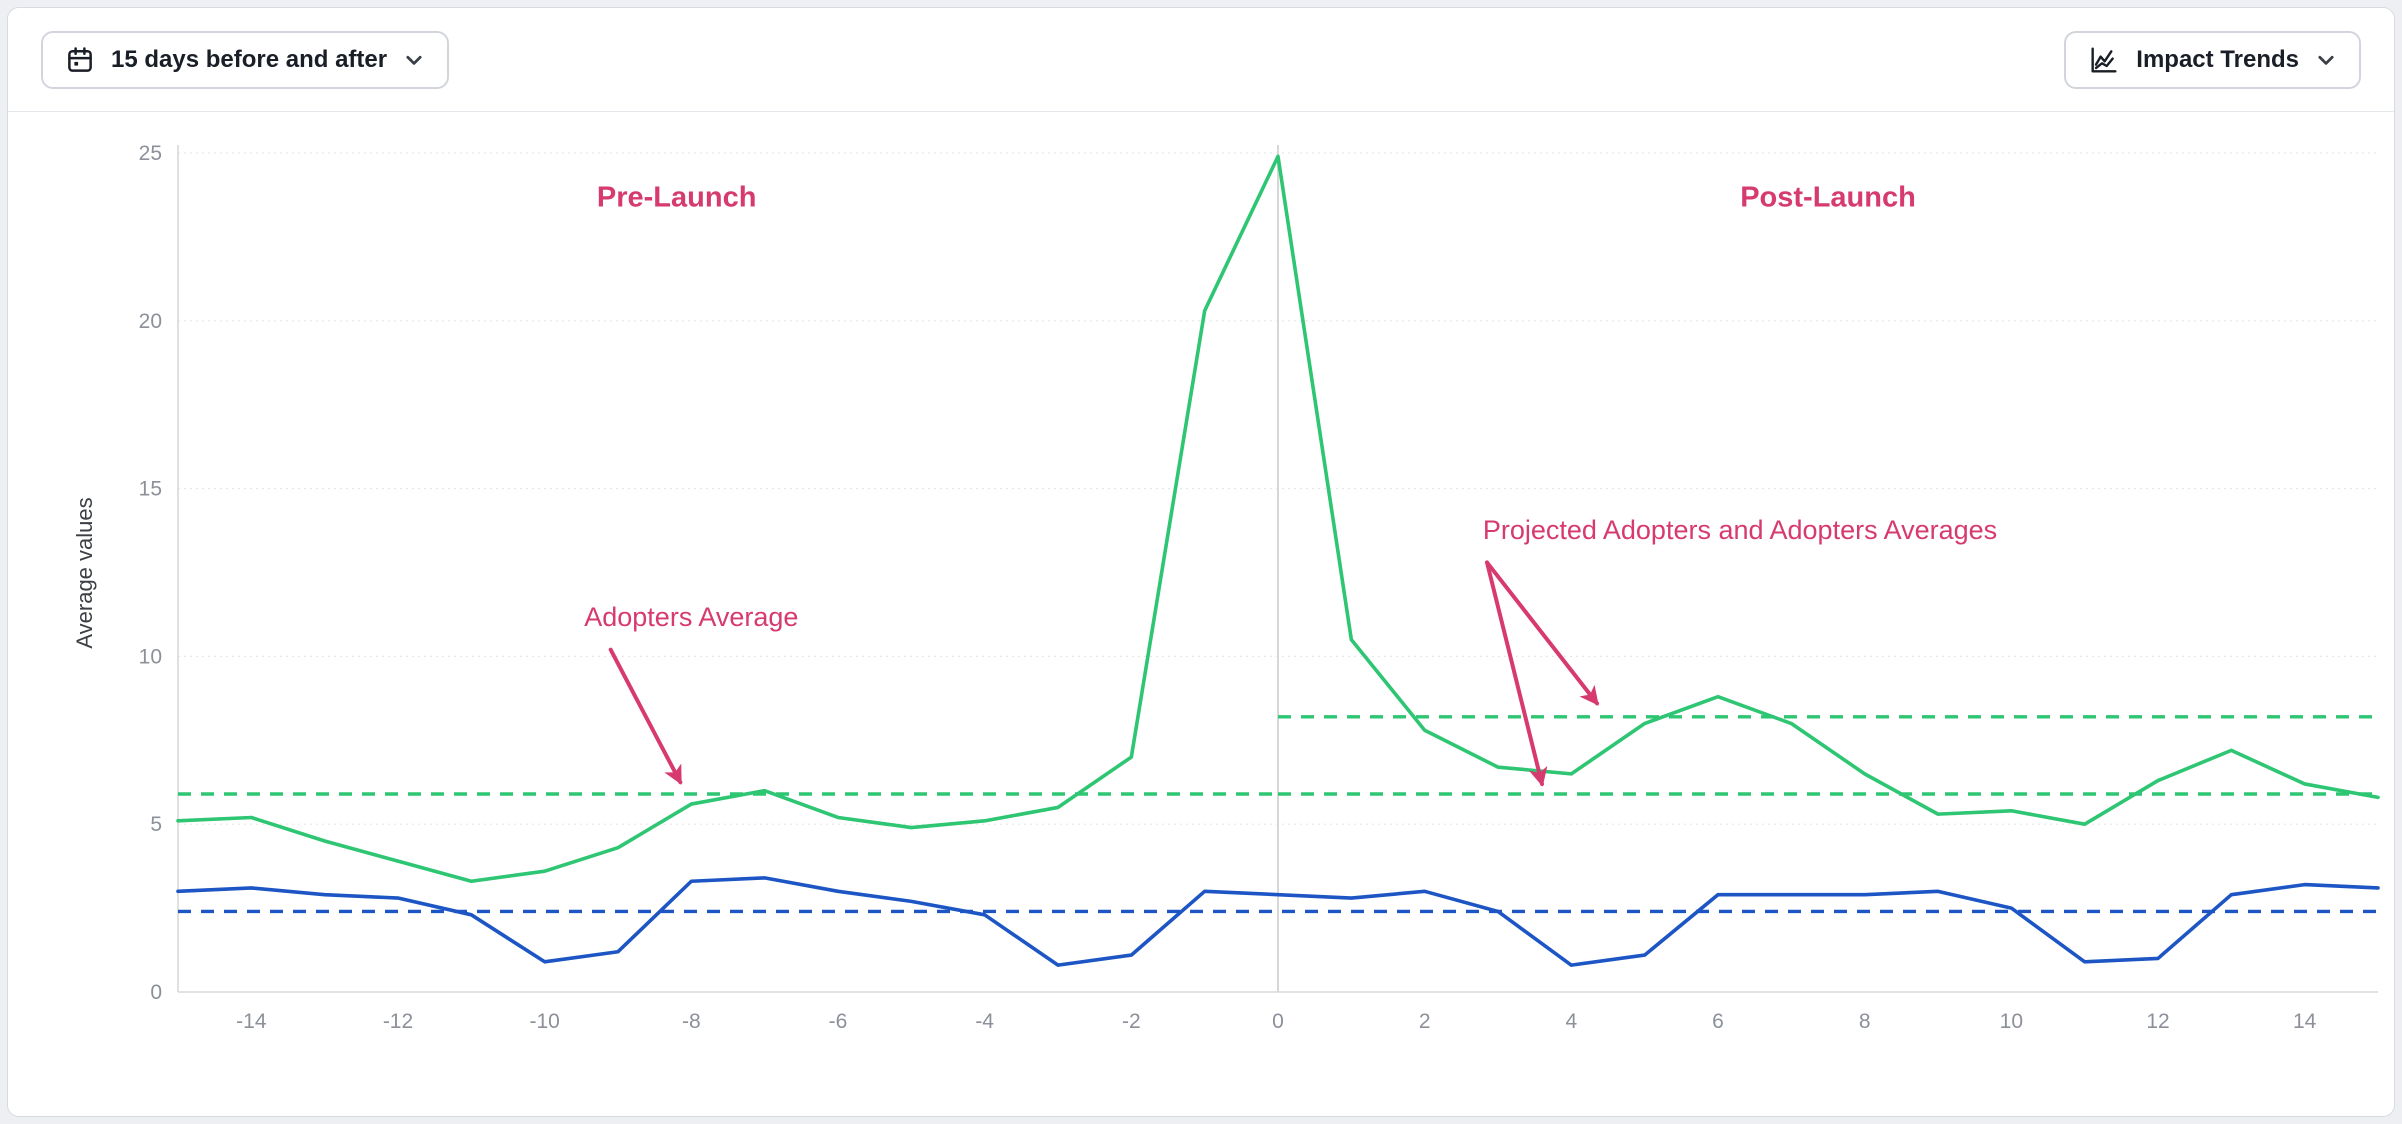  Describe the element at coordinates (84, 573) in the screenshot. I see `y-axis-label: Average values` at that location.